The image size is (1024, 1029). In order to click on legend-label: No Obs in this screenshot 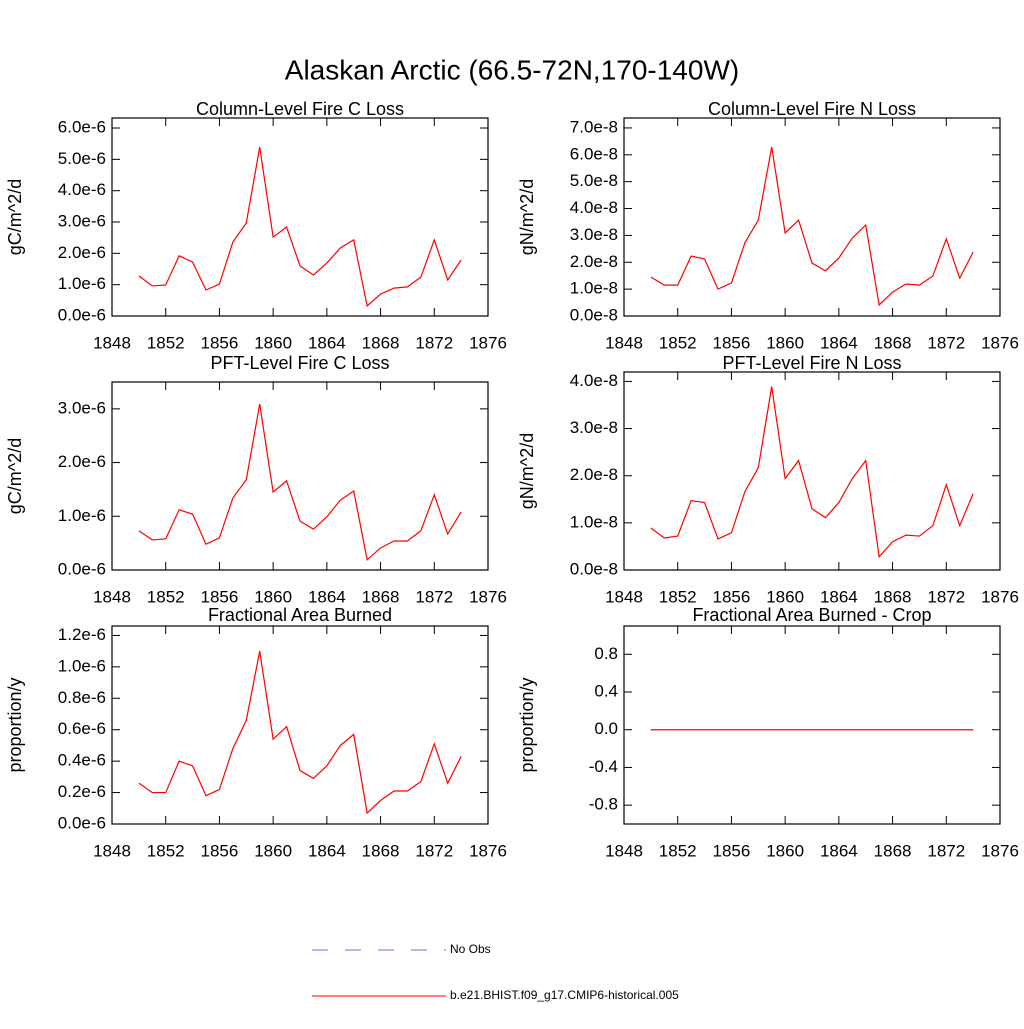, I will do `click(470, 949)`.